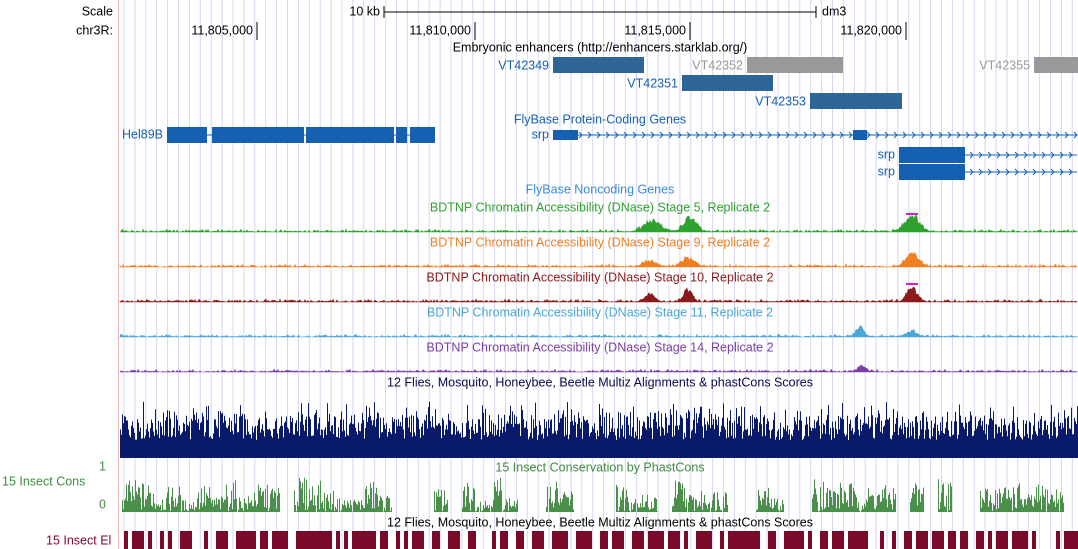 This screenshot has height=549, width=1078. I want to click on chrom-label: chr3R:, so click(94, 30).